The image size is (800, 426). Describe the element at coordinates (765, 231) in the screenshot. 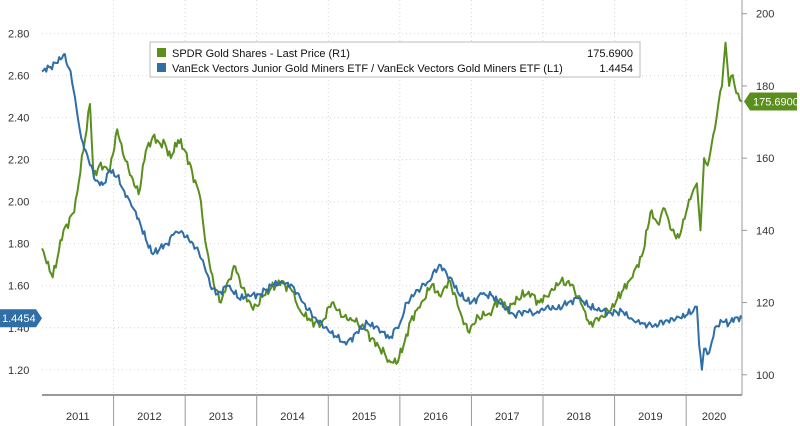

I see `right-tick-label: 140` at that location.